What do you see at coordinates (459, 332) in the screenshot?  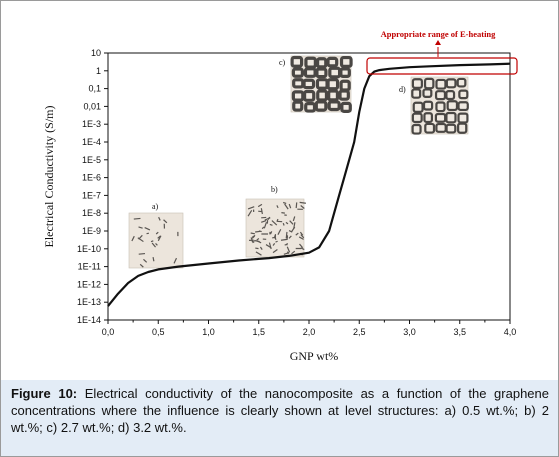 I see `x-tick-label: 3,5` at bounding box center [459, 332].